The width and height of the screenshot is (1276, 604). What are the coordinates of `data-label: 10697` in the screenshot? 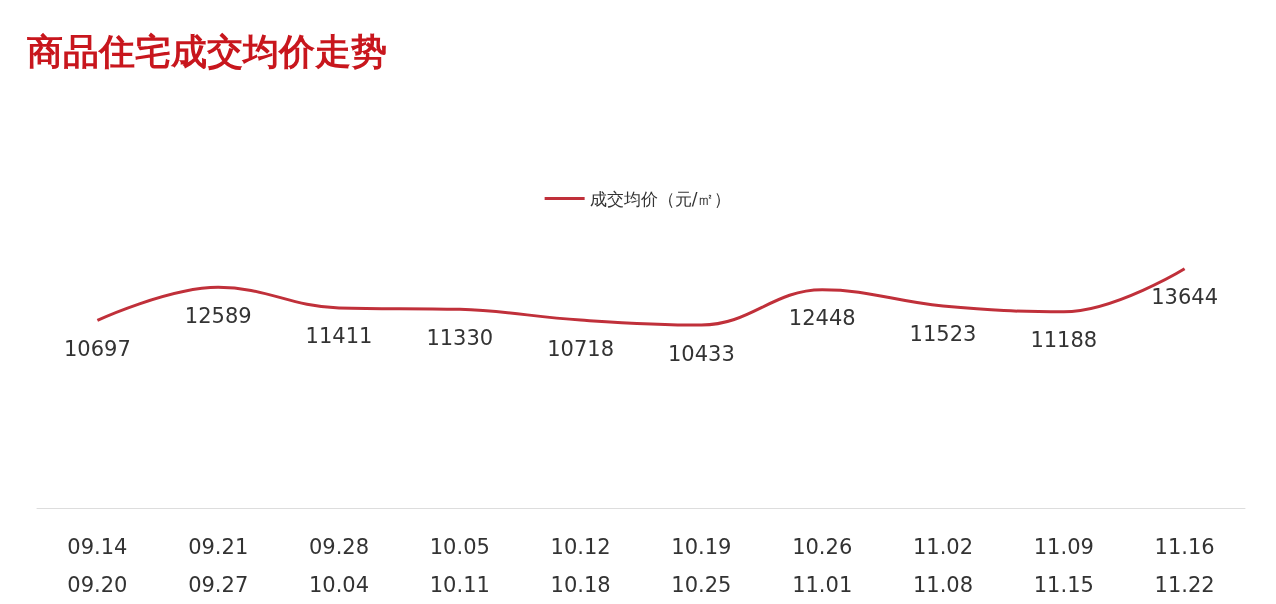 It's located at (97, 348).